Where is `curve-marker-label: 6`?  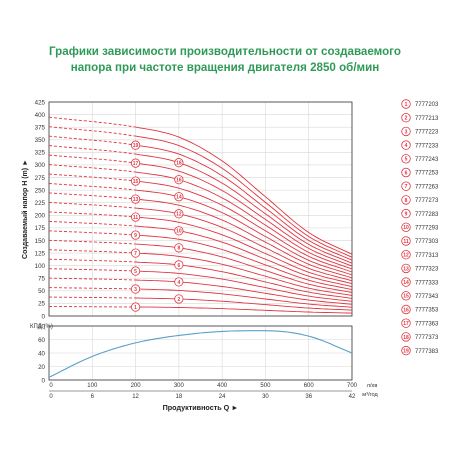 curve-marker-label: 6 is located at coordinates (178, 266).